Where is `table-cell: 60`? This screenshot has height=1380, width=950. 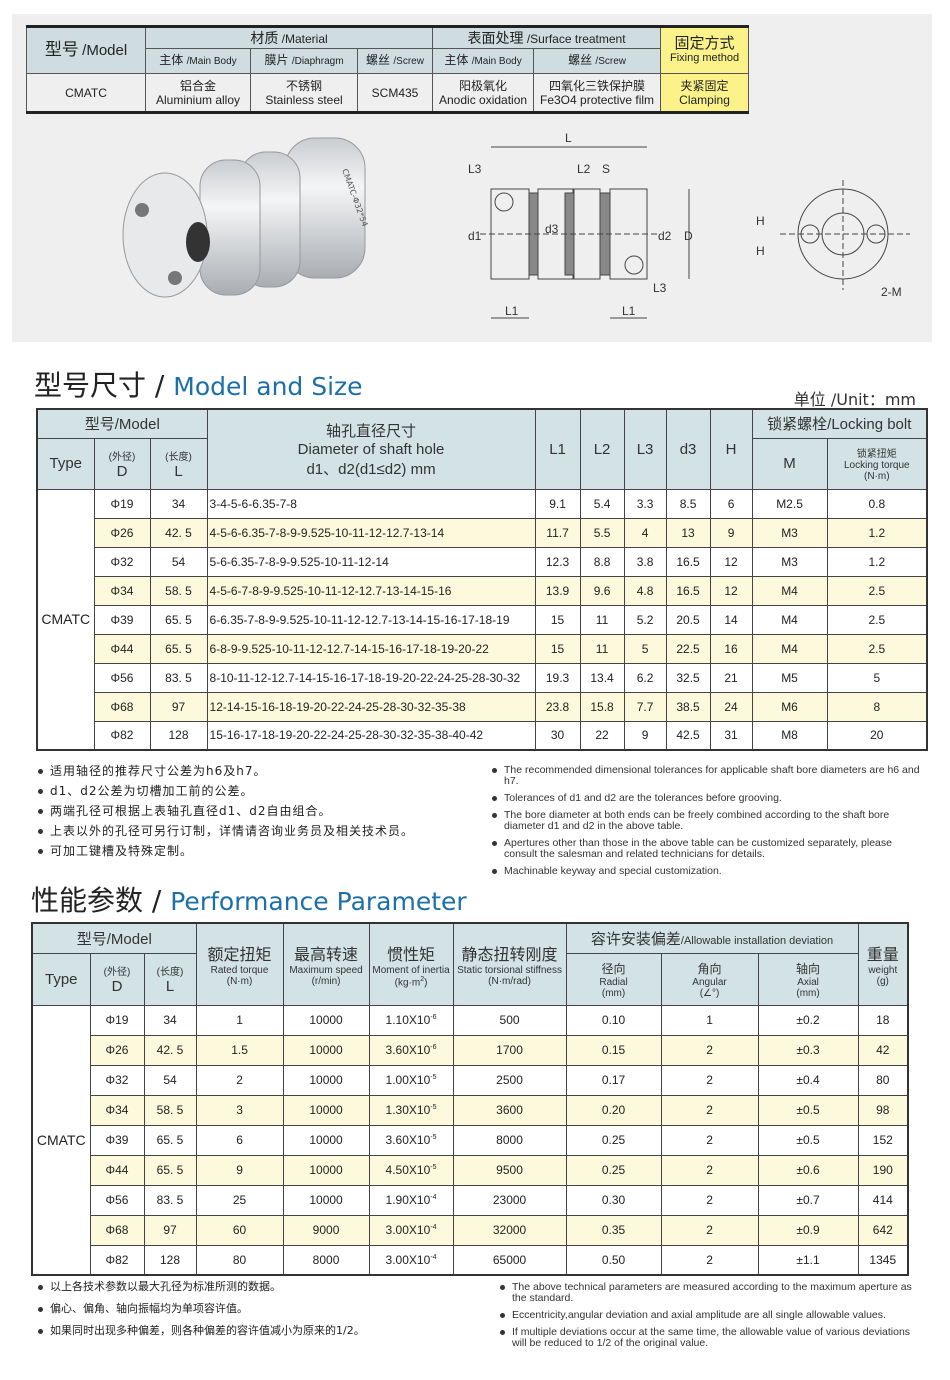
table-cell: 60 is located at coordinates (239, 1230).